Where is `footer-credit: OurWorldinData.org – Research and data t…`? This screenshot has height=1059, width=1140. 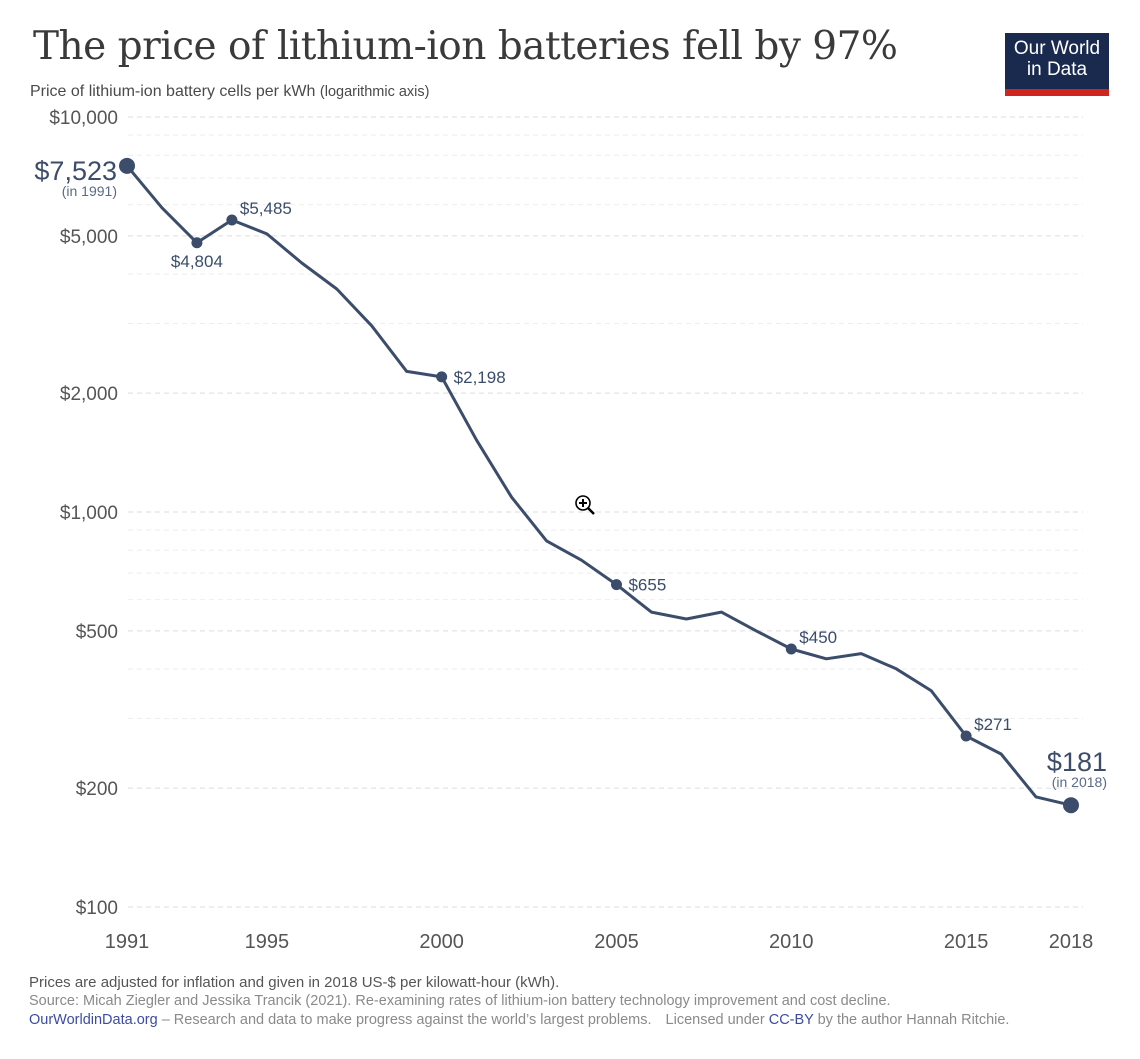 footer-credit: OurWorldinData.org – Research and data t… is located at coordinates (519, 1020).